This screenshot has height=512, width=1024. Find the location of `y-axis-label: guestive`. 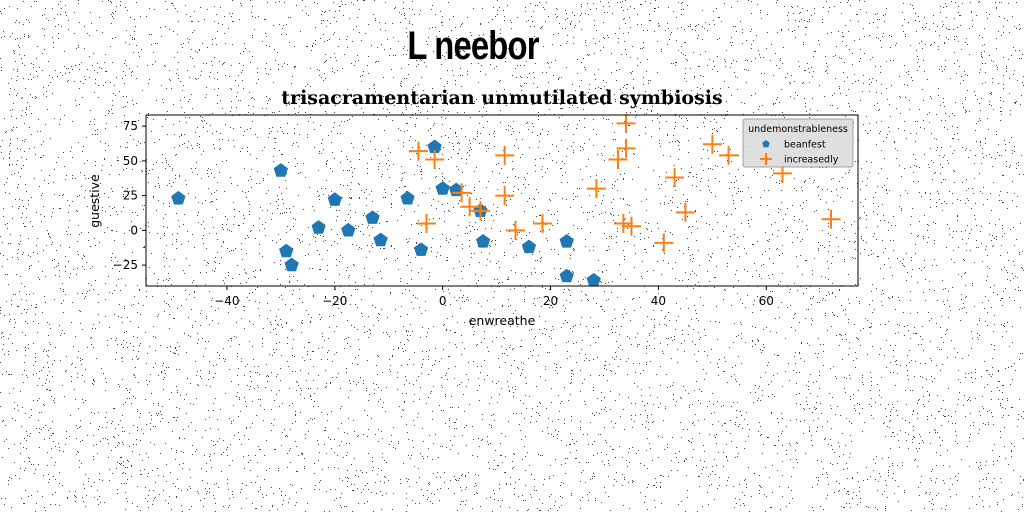

y-axis-label: guestive is located at coordinates (94, 201).